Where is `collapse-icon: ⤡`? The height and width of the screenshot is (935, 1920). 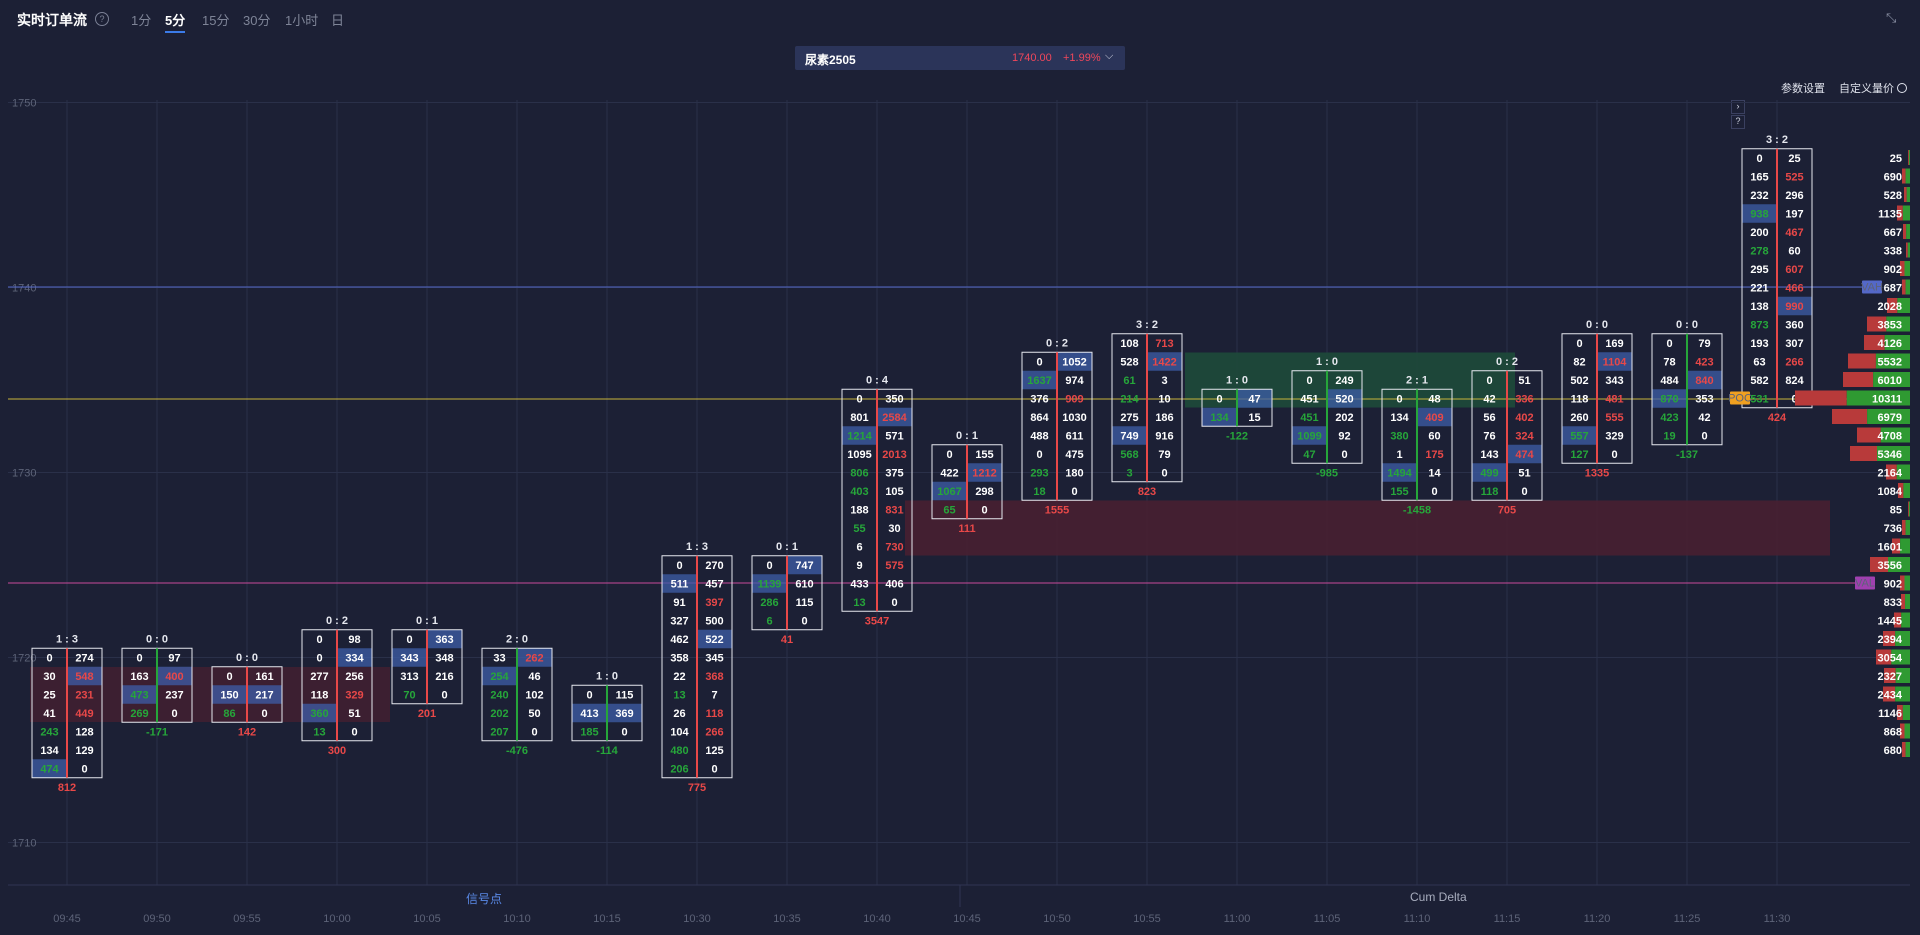
collapse-icon: ⤡ is located at coordinates (1891, 17).